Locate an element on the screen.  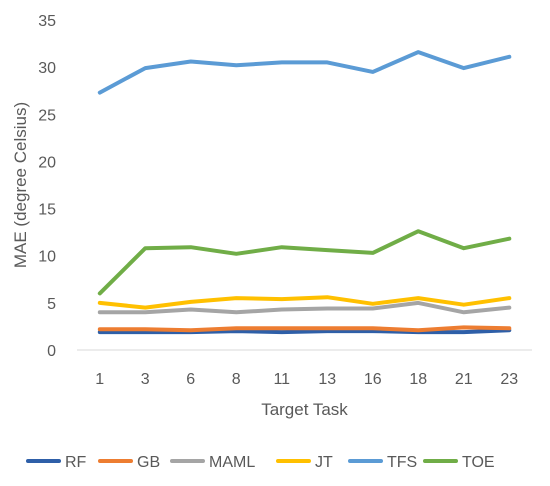
x-tick-label: 11 is located at coordinates (281, 379).